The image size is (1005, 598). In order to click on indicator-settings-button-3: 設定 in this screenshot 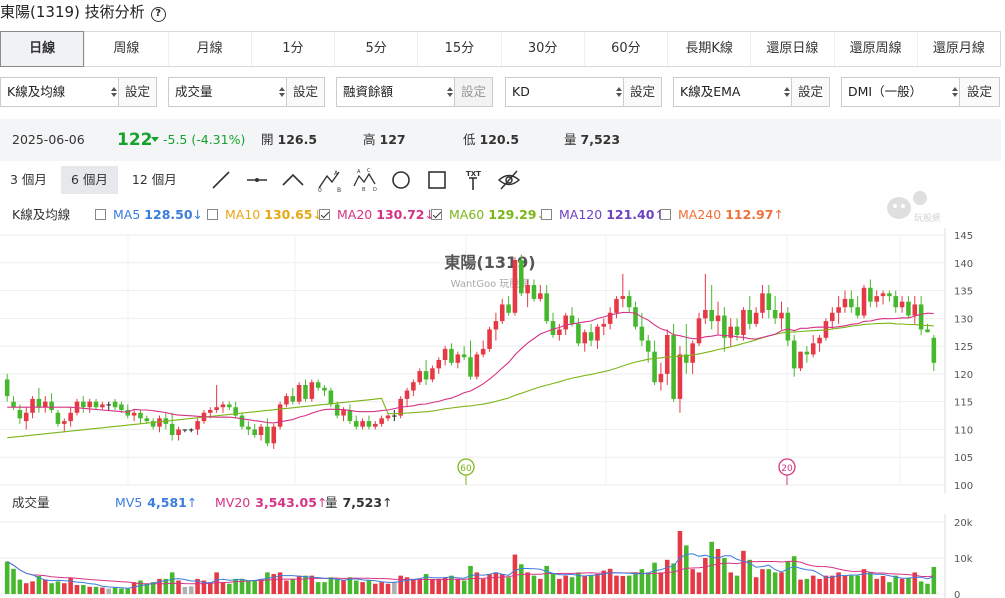, I will do `click(643, 92)`.